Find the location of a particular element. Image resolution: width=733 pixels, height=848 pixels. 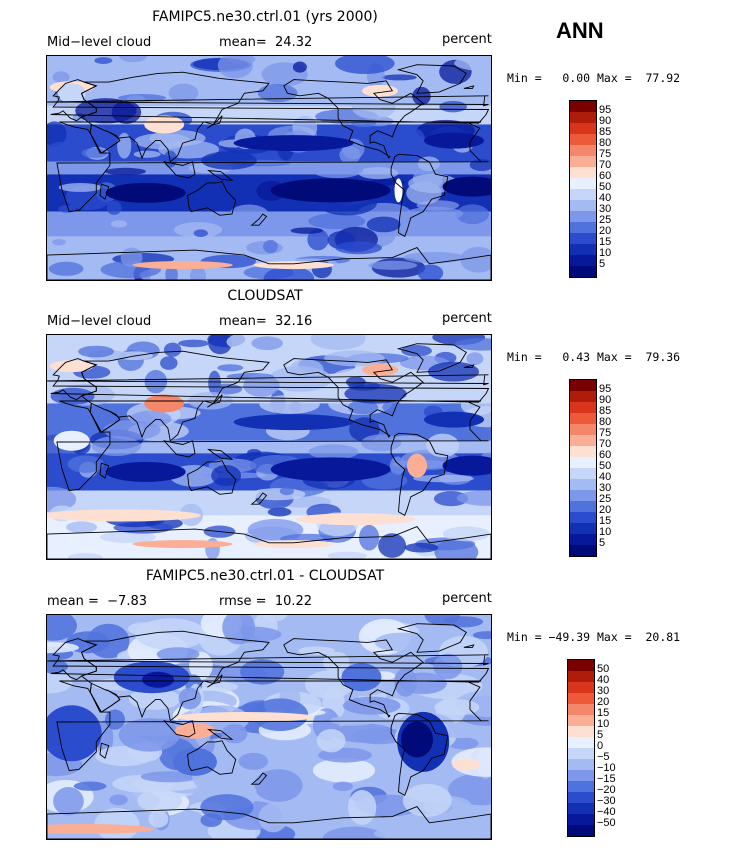

colorbar-tick-label: 70 is located at coordinates (605, 165).